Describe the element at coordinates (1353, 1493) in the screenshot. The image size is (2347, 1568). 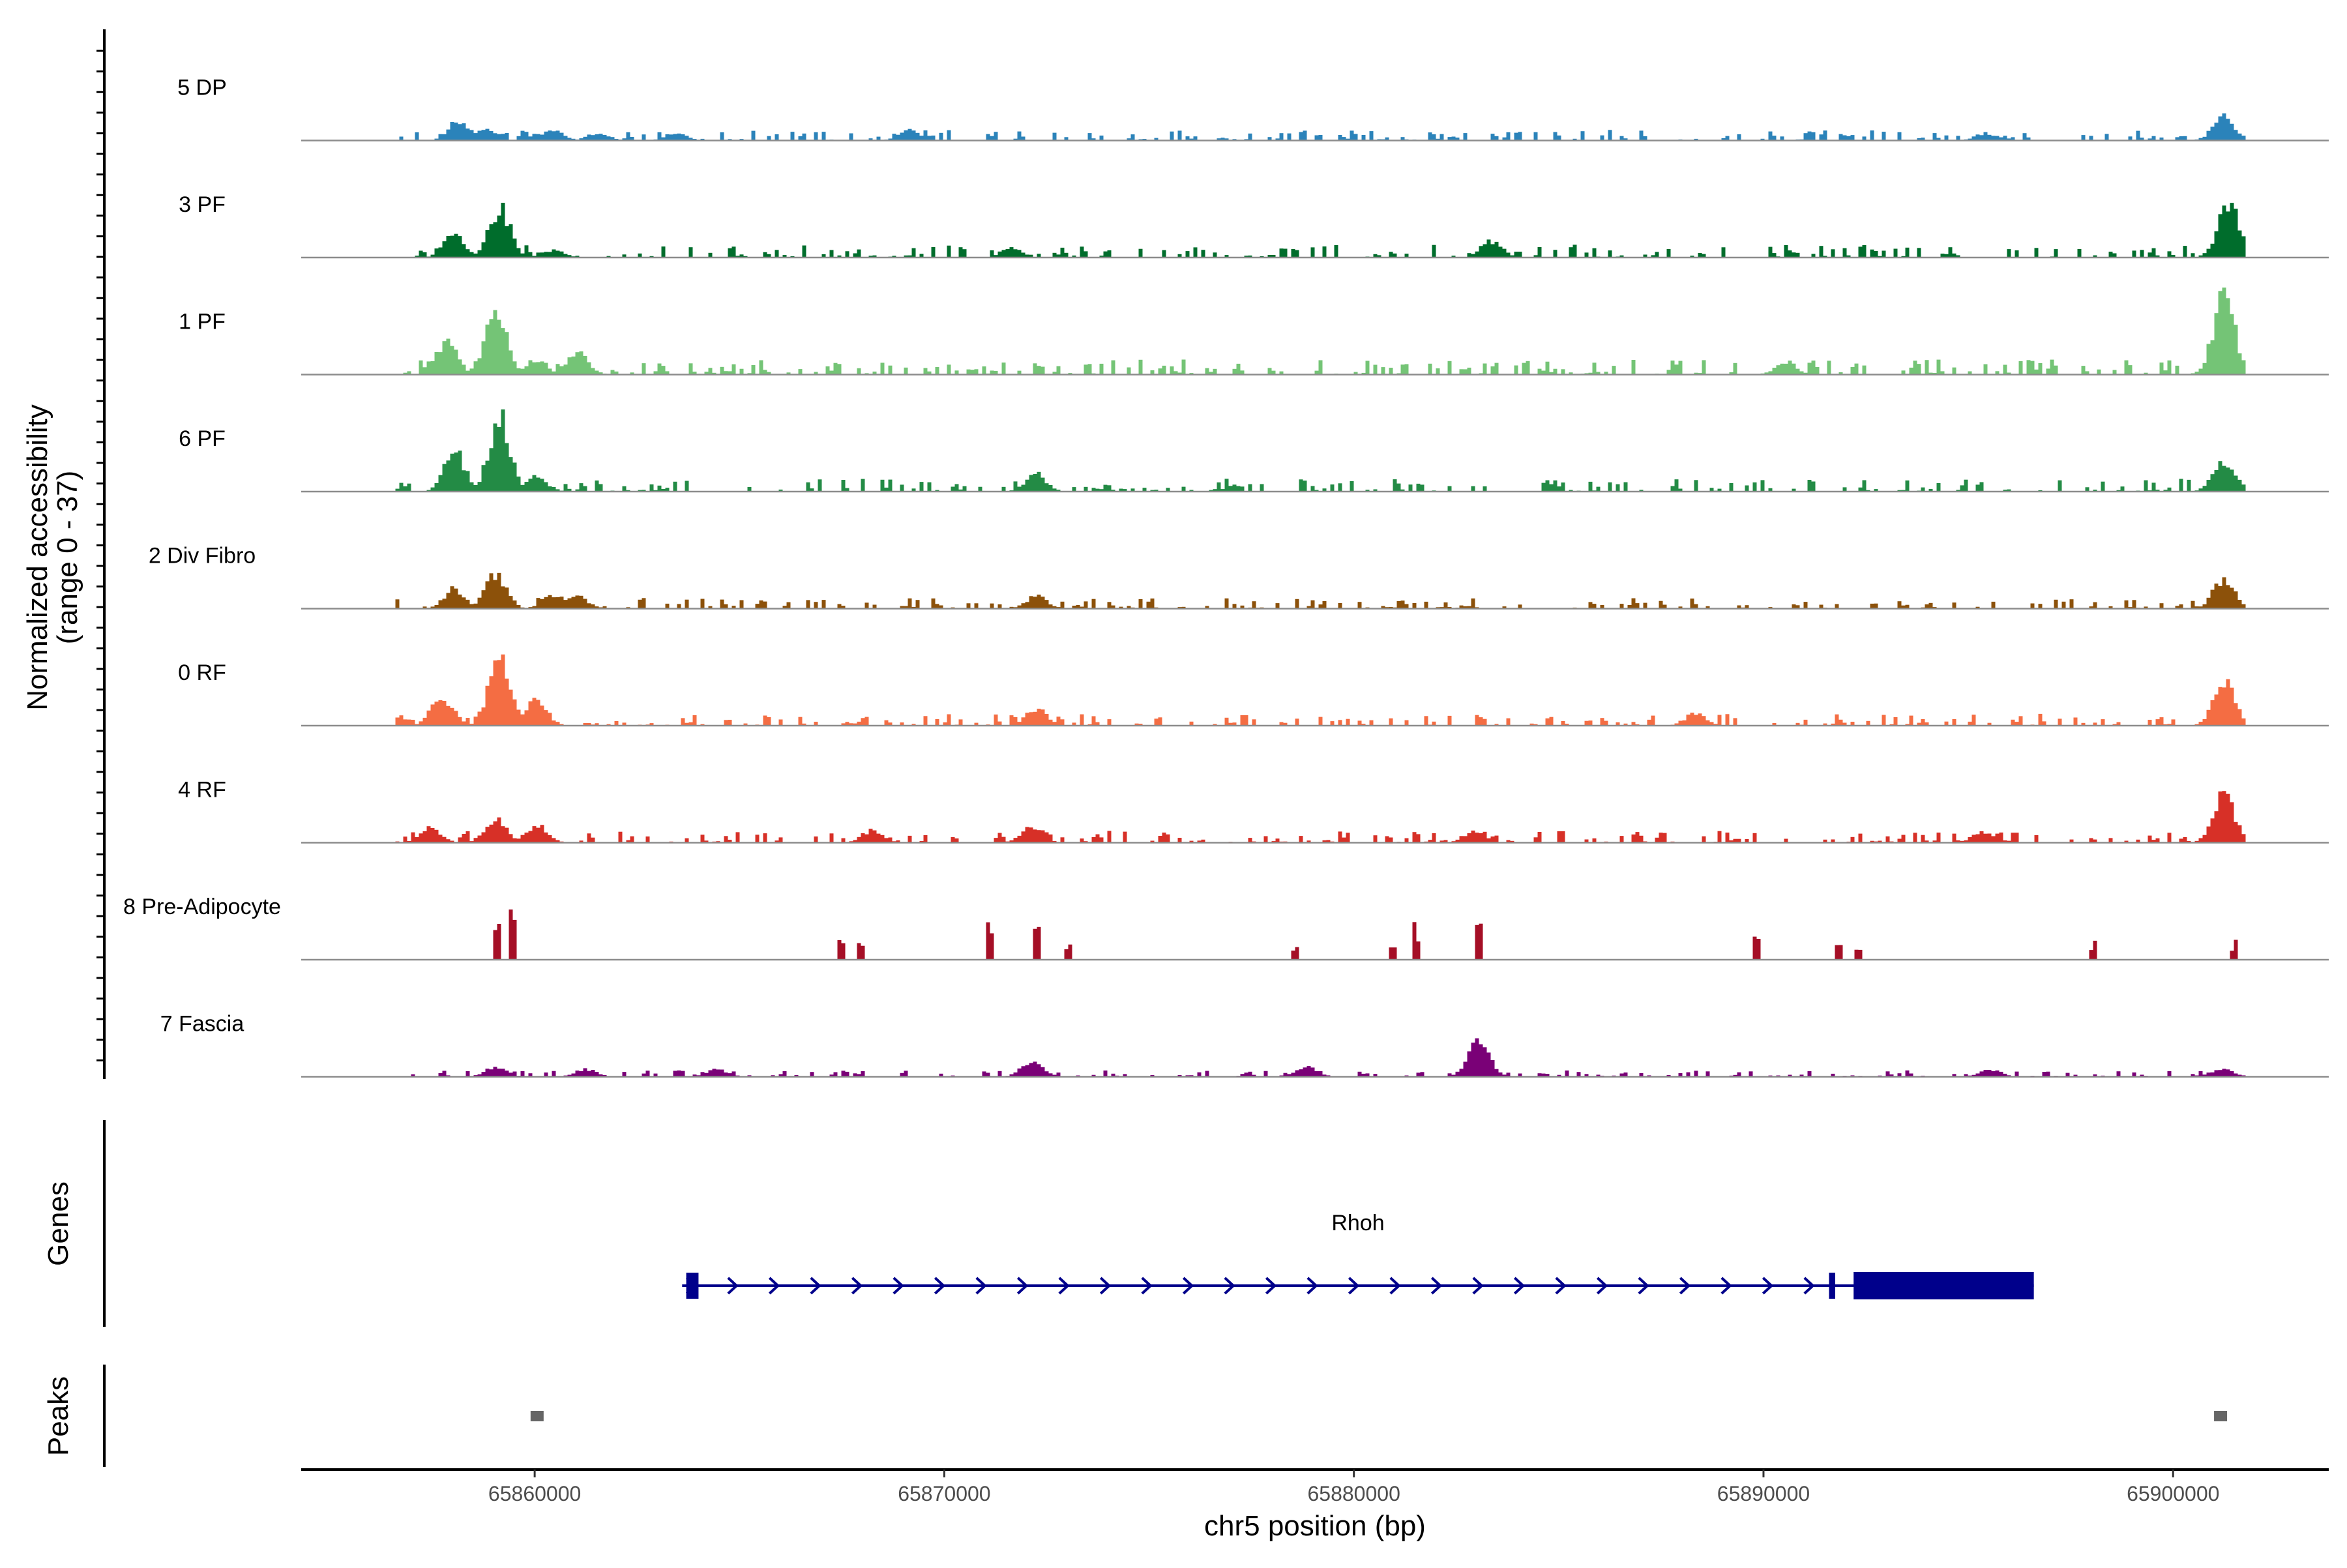
I see `x-tick-label: 65880000` at that location.